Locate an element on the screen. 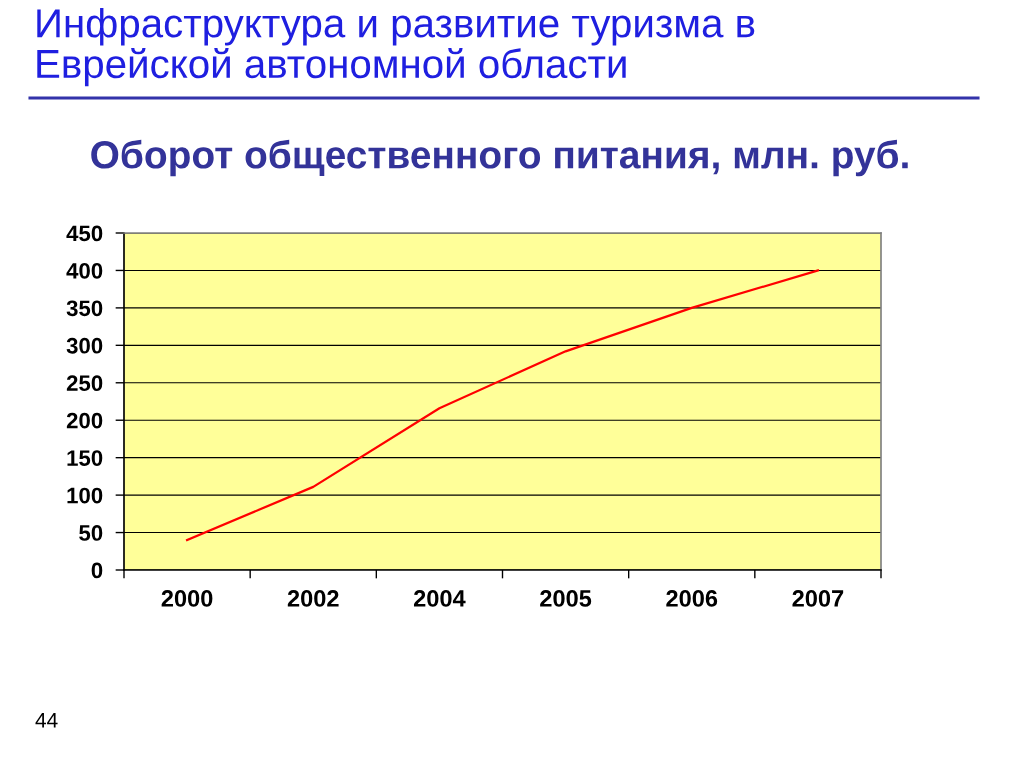 This screenshot has width=1024, height=768. y-tick-label: 150 is located at coordinates (85, 458).